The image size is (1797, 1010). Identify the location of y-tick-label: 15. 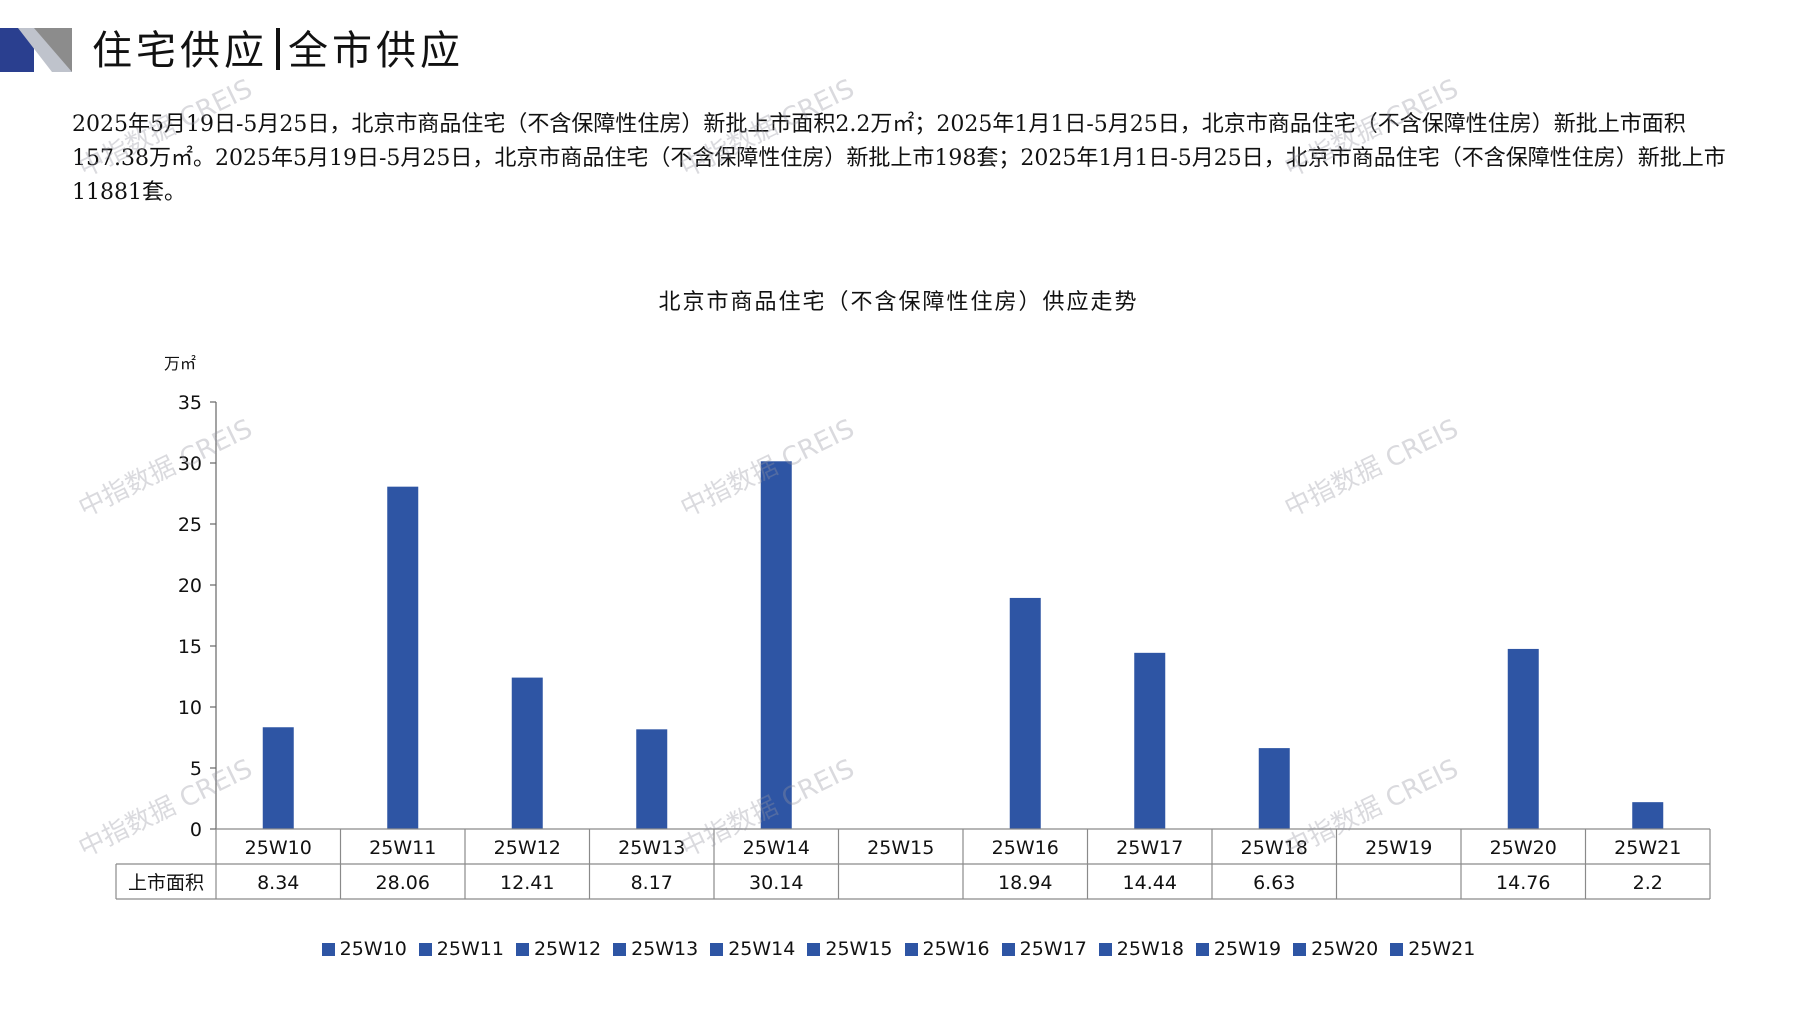
(190, 647).